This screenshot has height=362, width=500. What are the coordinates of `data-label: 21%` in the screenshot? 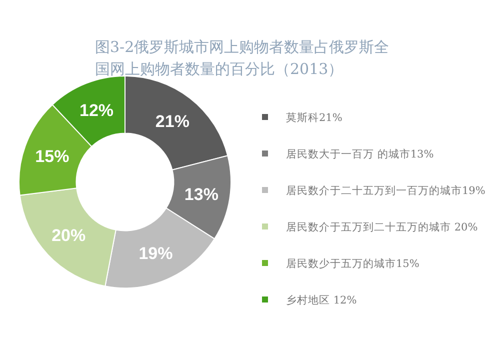 It's located at (172, 121).